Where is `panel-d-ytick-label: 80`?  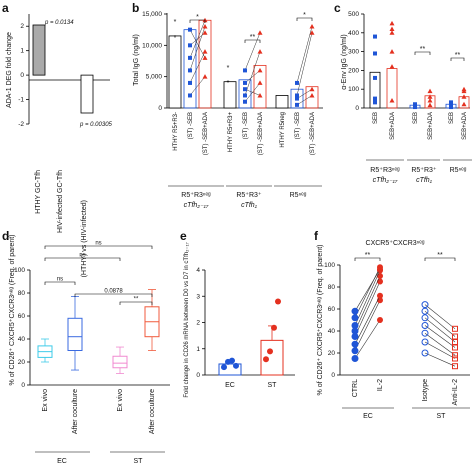
panel-d-ytick-label: 80 is located at coordinates (22, 293).